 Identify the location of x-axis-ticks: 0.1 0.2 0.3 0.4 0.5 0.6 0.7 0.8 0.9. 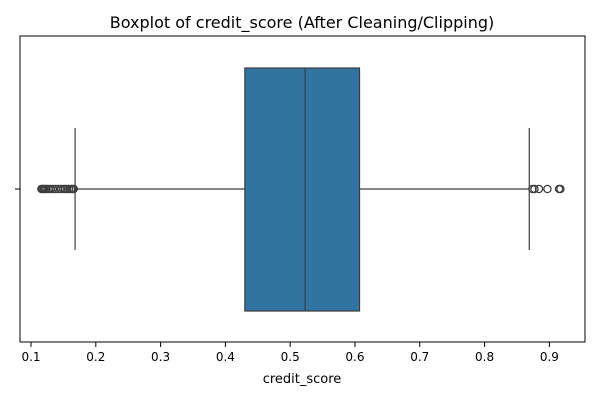
(290, 353).